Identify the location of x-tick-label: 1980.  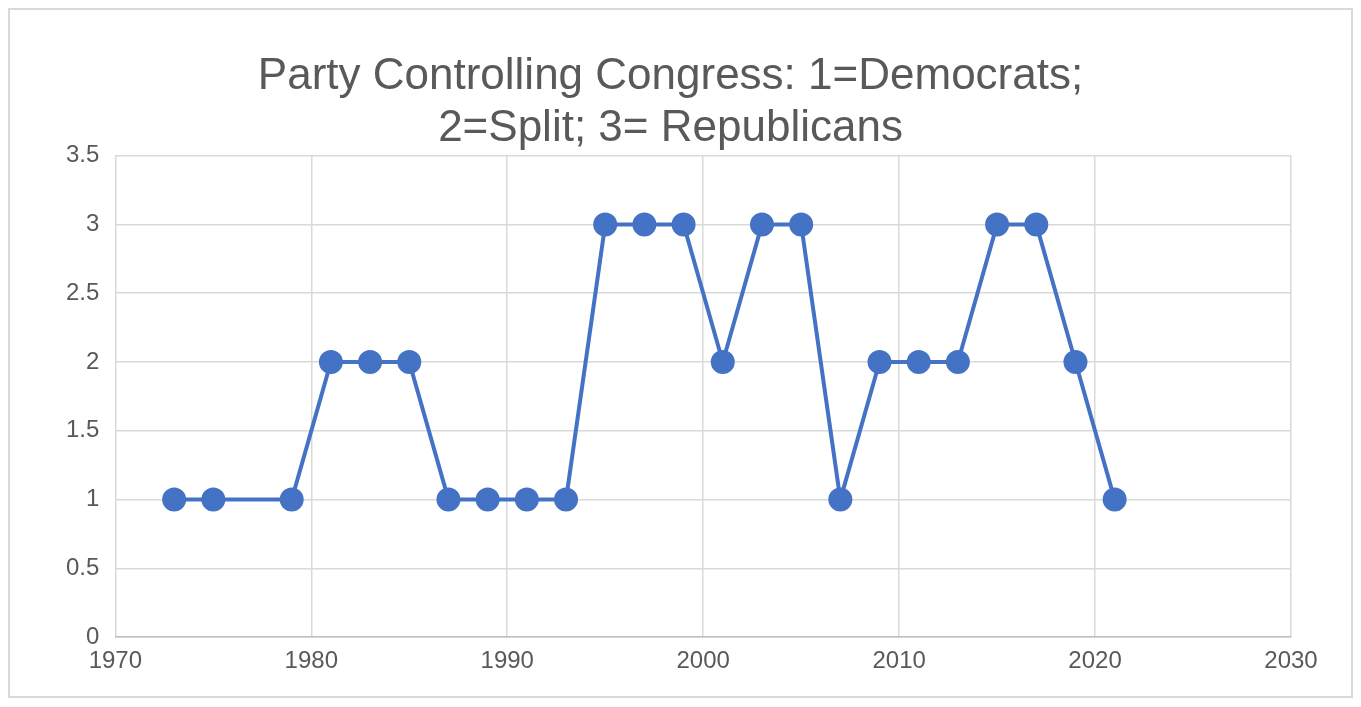
(311, 660).